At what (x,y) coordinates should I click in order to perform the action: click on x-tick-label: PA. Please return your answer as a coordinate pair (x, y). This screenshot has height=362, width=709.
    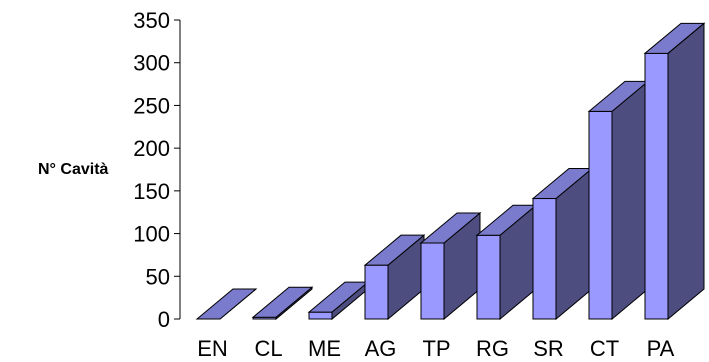
    Looking at the image, I should click on (661, 348).